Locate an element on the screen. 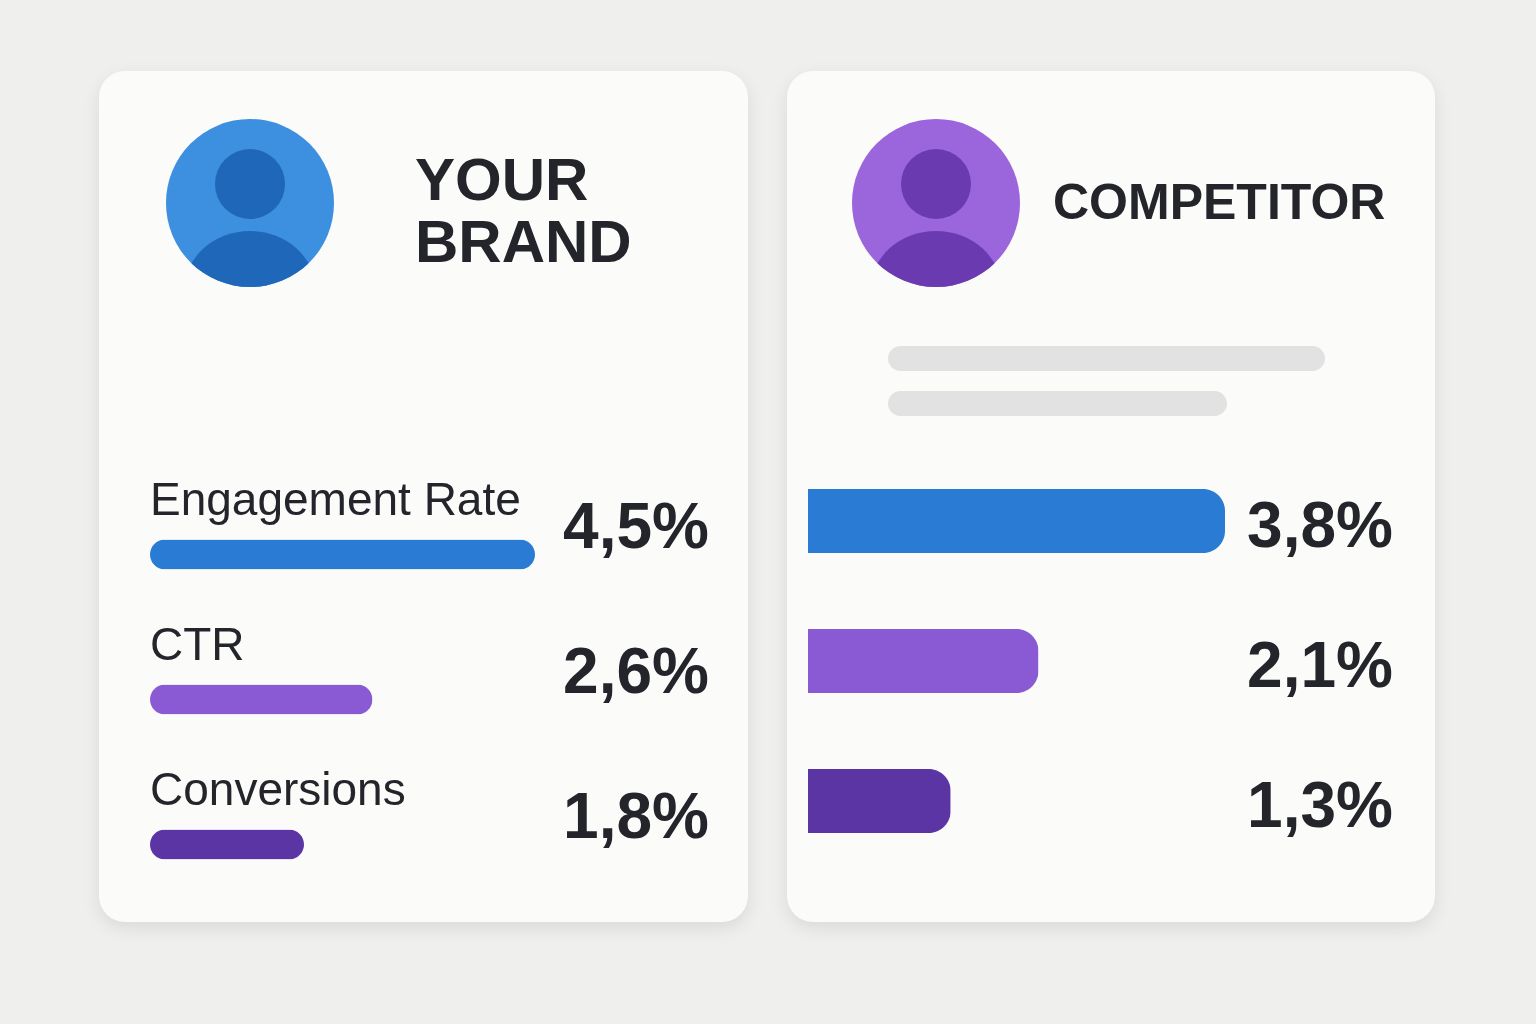 Image resolution: width=1536 pixels, height=1024 pixels. data-label: 3,8% is located at coordinates (1320, 525).